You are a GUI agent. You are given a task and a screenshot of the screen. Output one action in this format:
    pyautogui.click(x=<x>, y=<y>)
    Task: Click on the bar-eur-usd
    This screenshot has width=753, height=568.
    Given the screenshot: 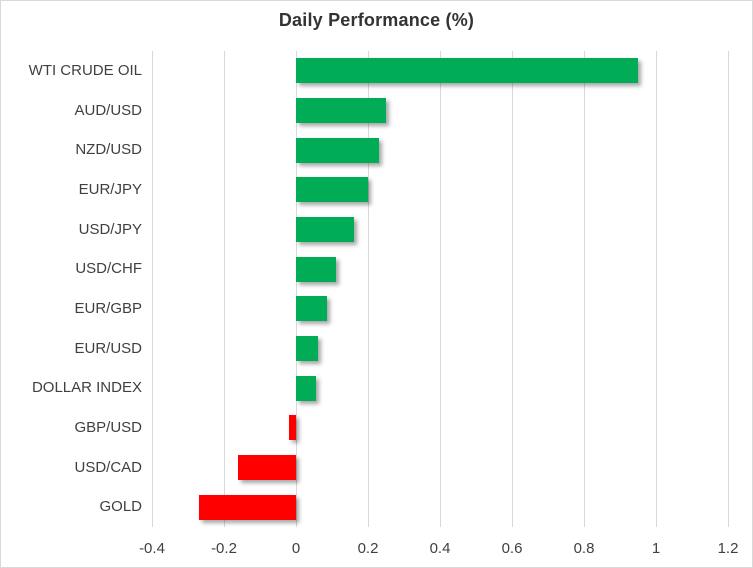 What is the action you would take?
    pyautogui.click(x=307, y=348)
    